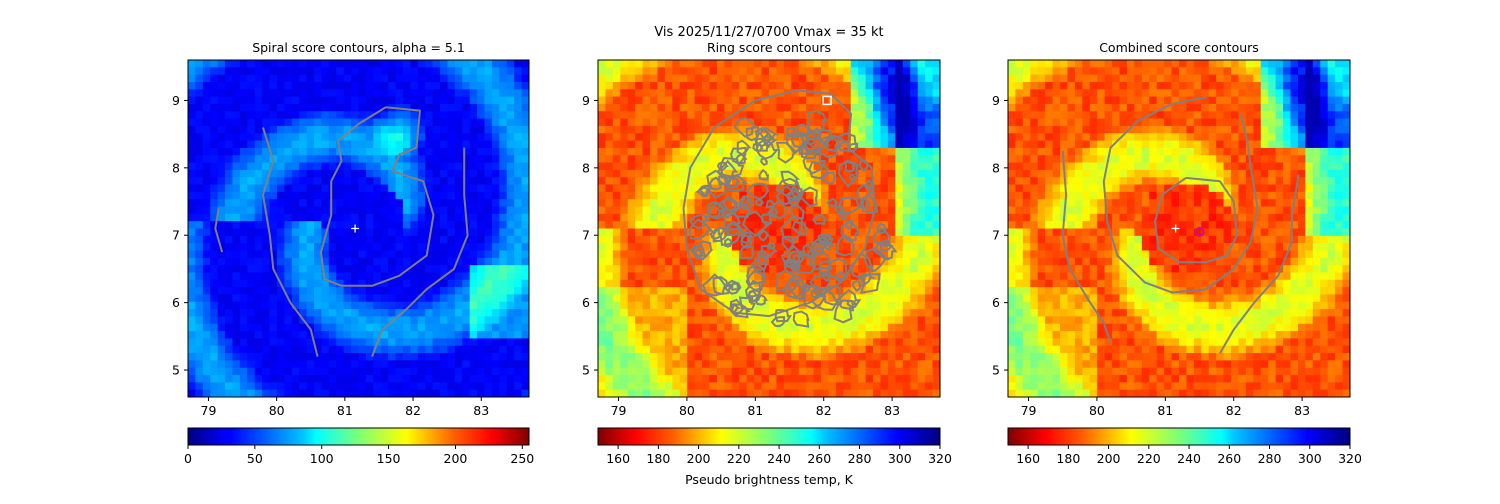 The image size is (1500, 504). Describe the element at coordinates (188, 458) in the screenshot. I see `colorbar-tick-label: 0` at that location.